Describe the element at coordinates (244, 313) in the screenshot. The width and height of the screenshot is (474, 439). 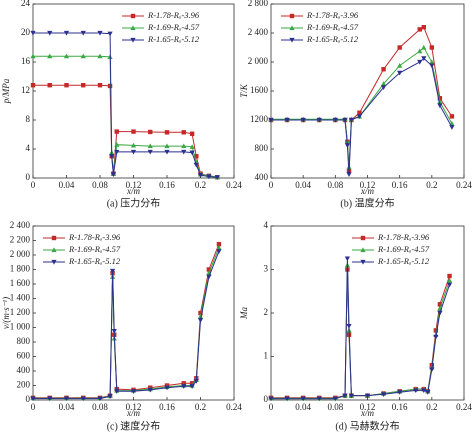
I see `y-axis-label: Ma` at that location.